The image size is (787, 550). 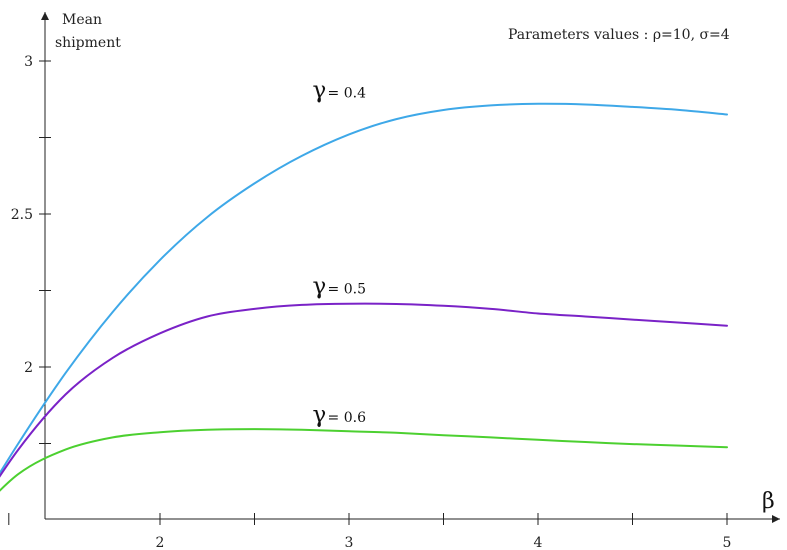 What do you see at coordinates (340, 253) in the screenshot?
I see `series-labels: γ = 0.4γ = 0.5γ = 0.6` at bounding box center [340, 253].